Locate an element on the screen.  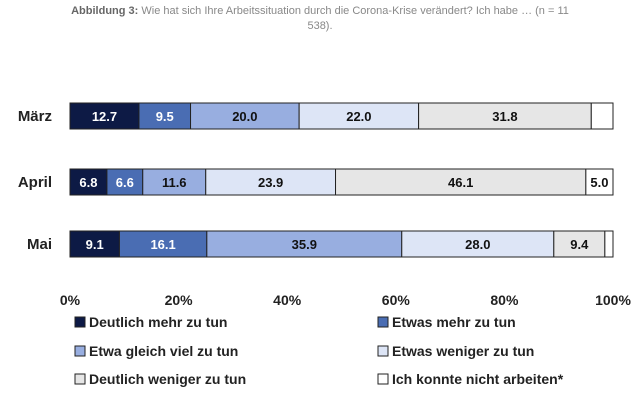
value-label-0-0: 12.7 is located at coordinates (104, 116).